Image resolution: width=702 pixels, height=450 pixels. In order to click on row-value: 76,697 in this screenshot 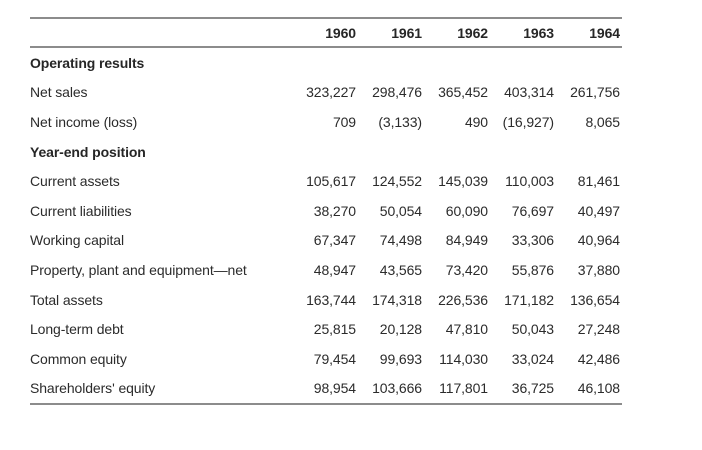, I will do `click(532, 210)`.